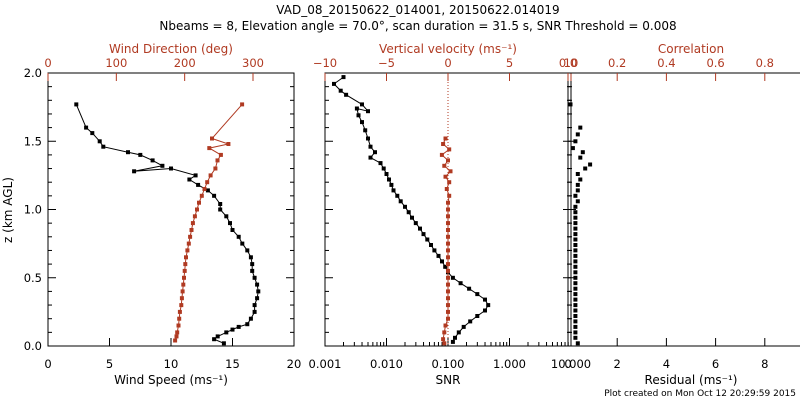  I want to click on x-tick-label: 2, so click(617, 364).